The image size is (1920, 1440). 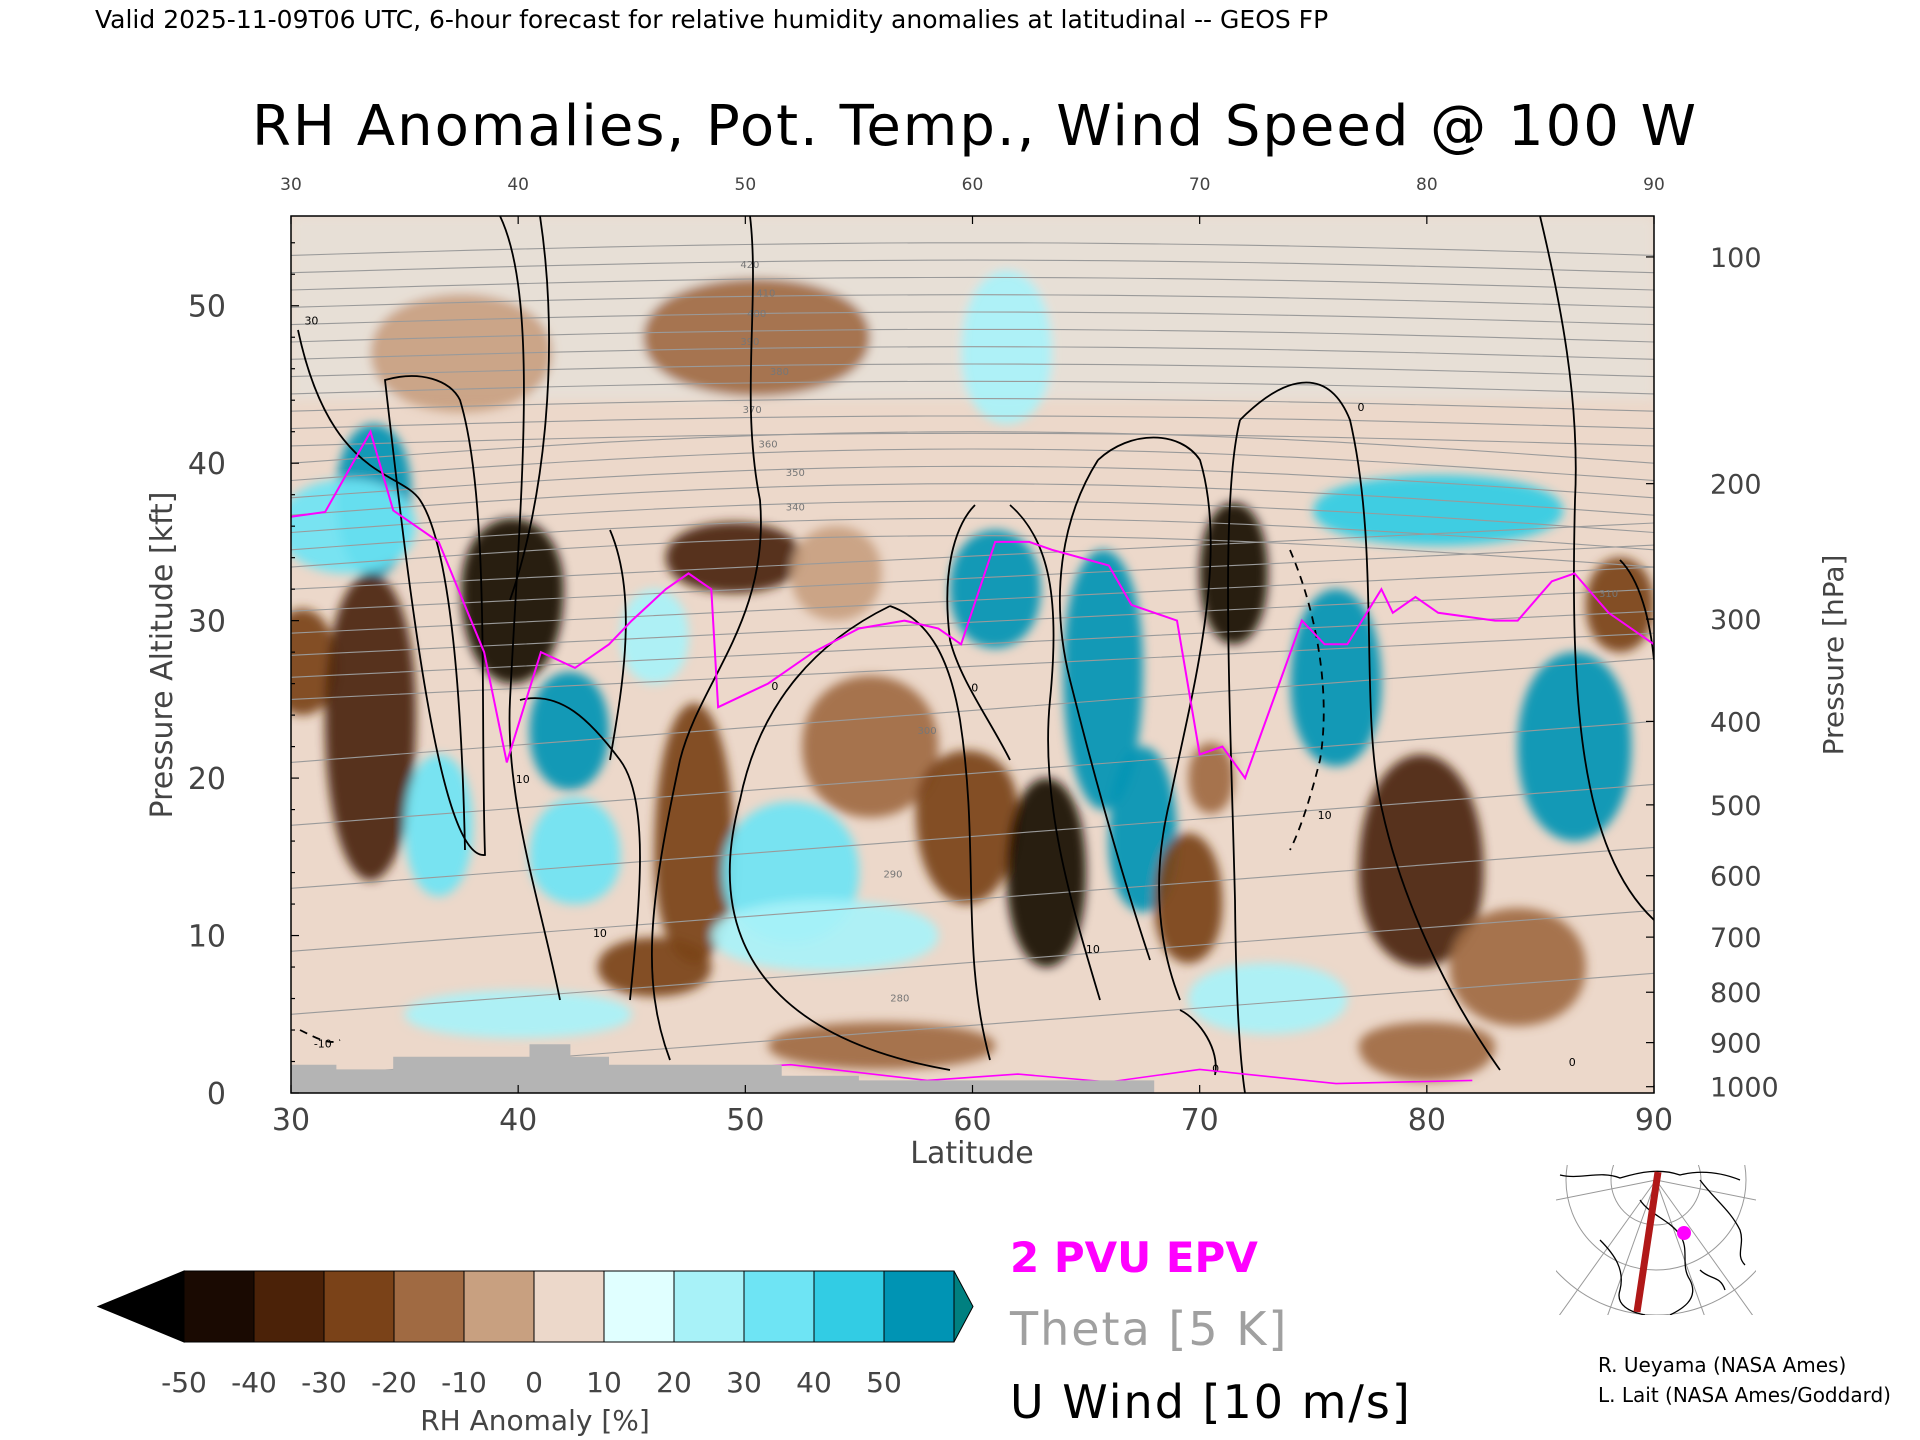 What do you see at coordinates (207, 464) in the screenshot?
I see `y-tick-label-left: 40` at bounding box center [207, 464].